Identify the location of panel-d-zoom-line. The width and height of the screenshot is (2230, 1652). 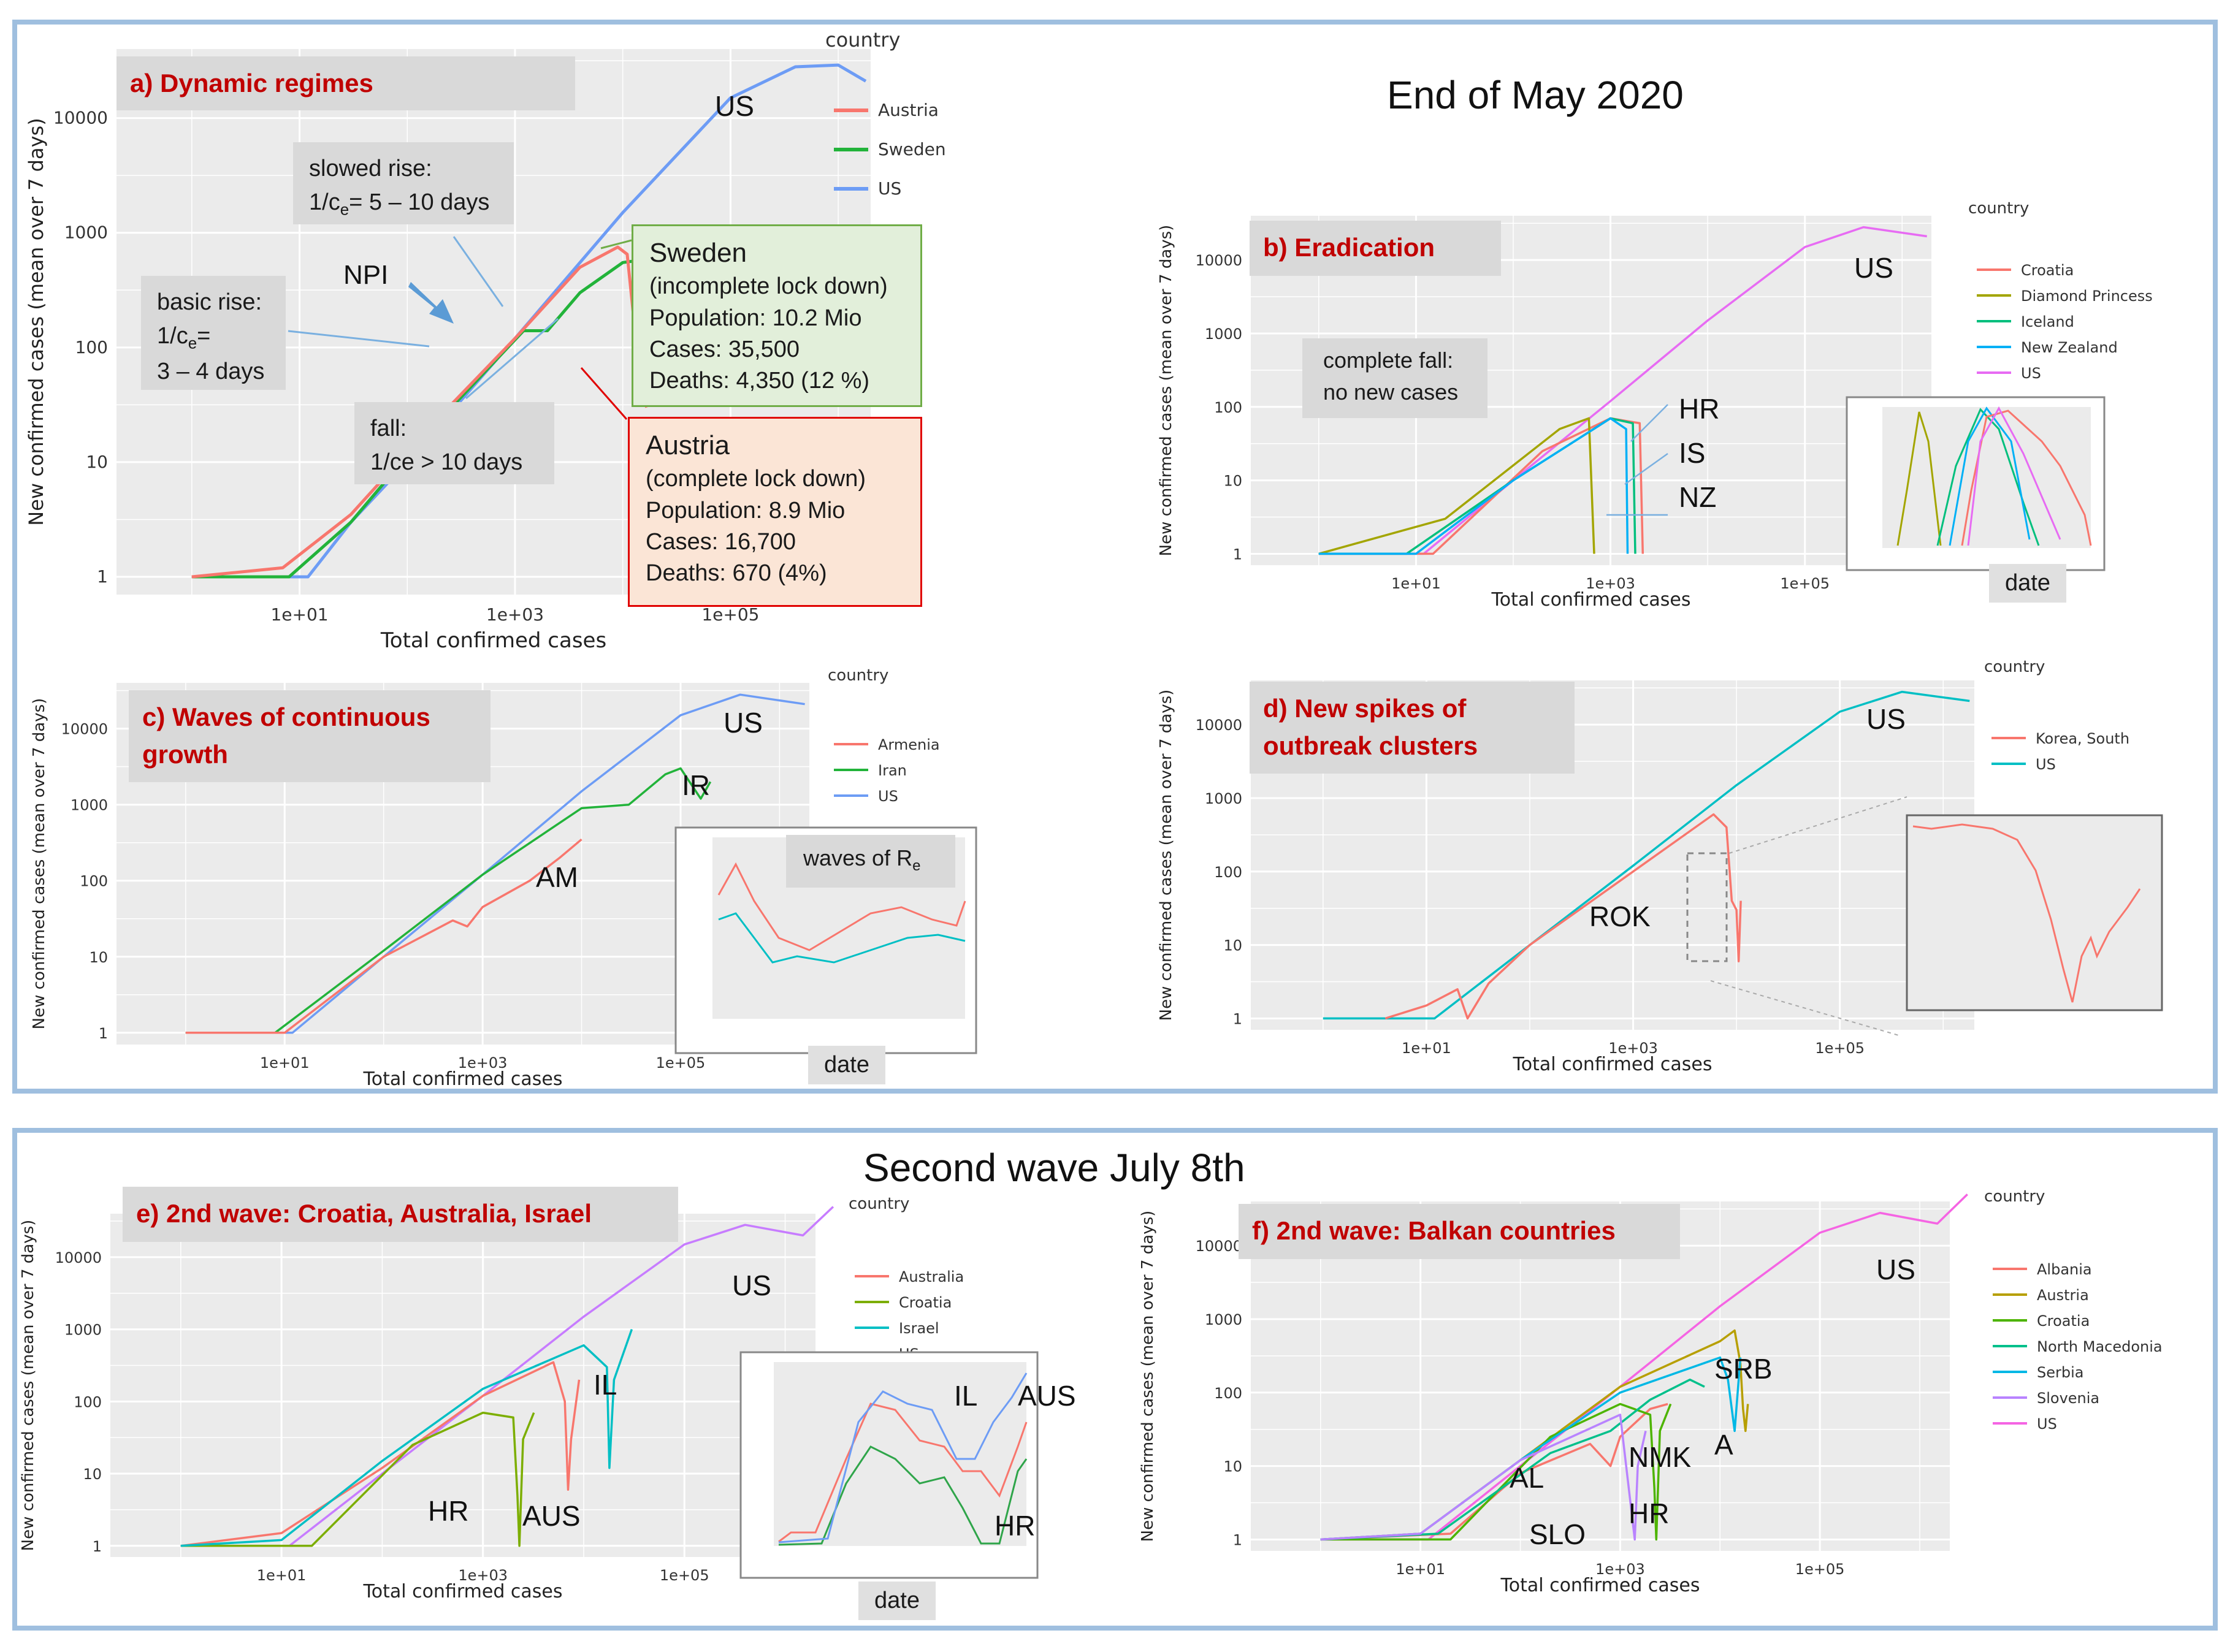
(1817, 825).